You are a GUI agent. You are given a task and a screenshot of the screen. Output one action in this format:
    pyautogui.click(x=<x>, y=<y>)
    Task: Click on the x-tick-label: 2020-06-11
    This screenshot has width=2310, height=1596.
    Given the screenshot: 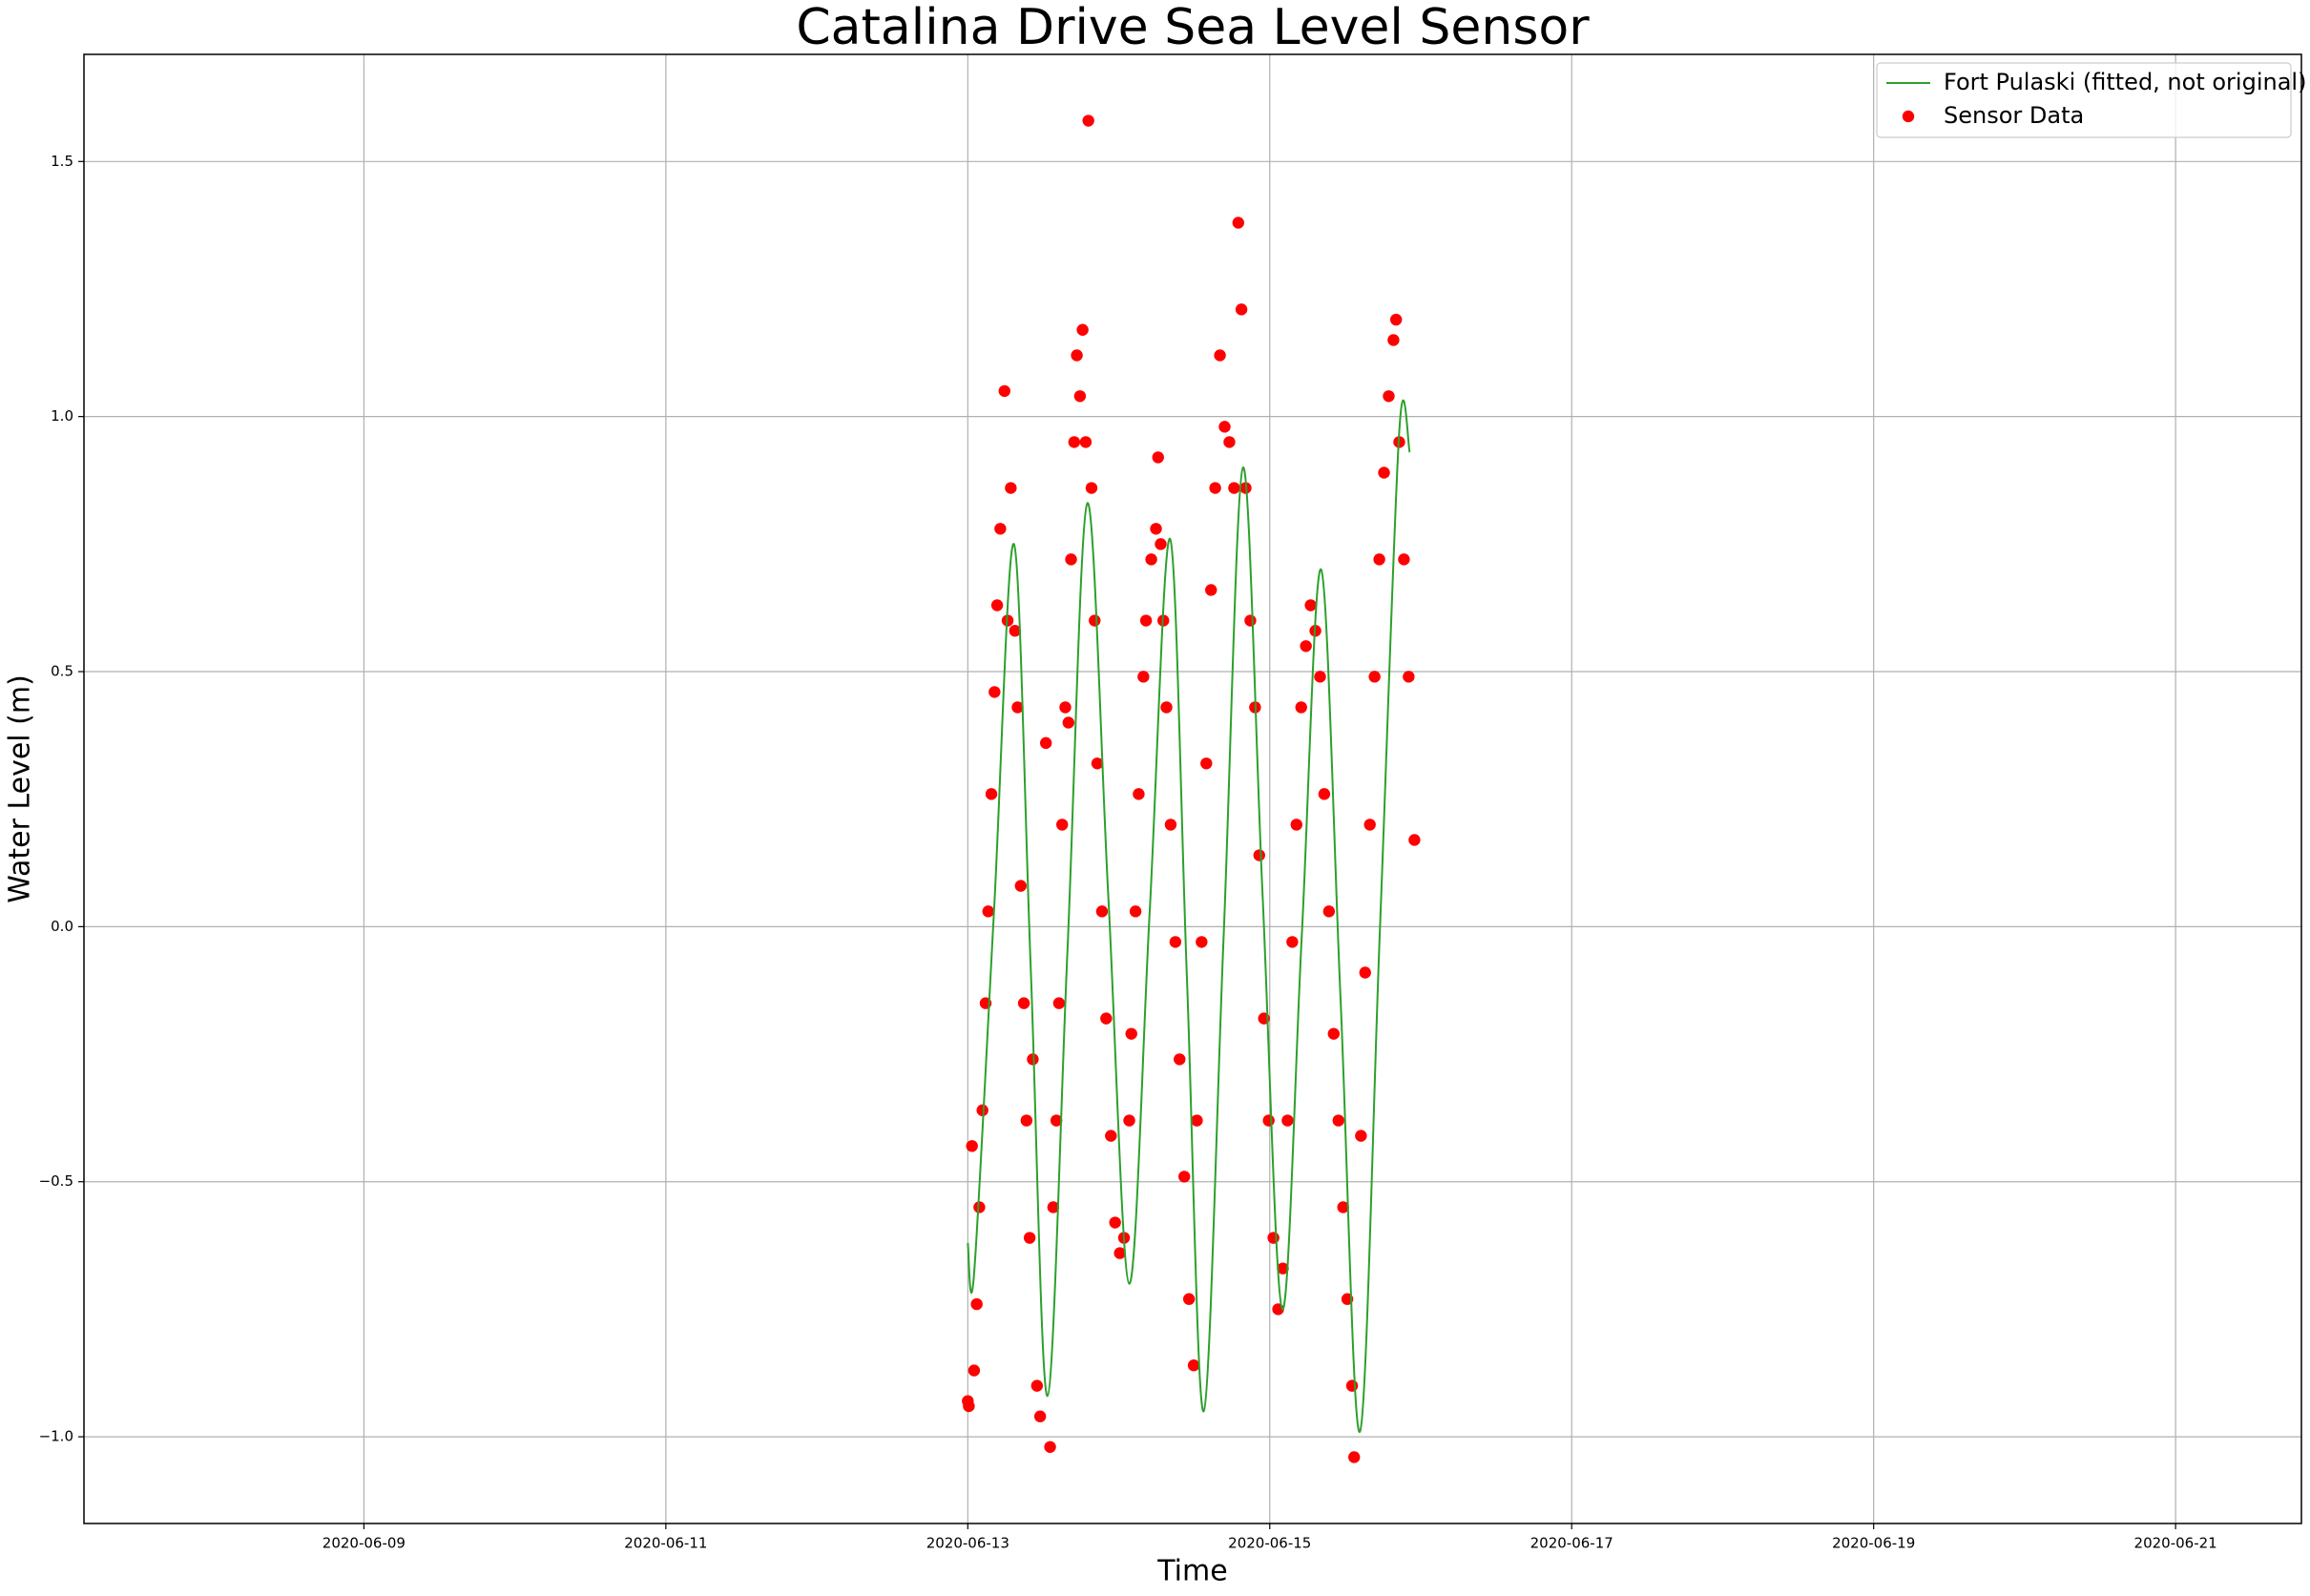 What is the action you would take?
    pyautogui.click(x=666, y=1543)
    